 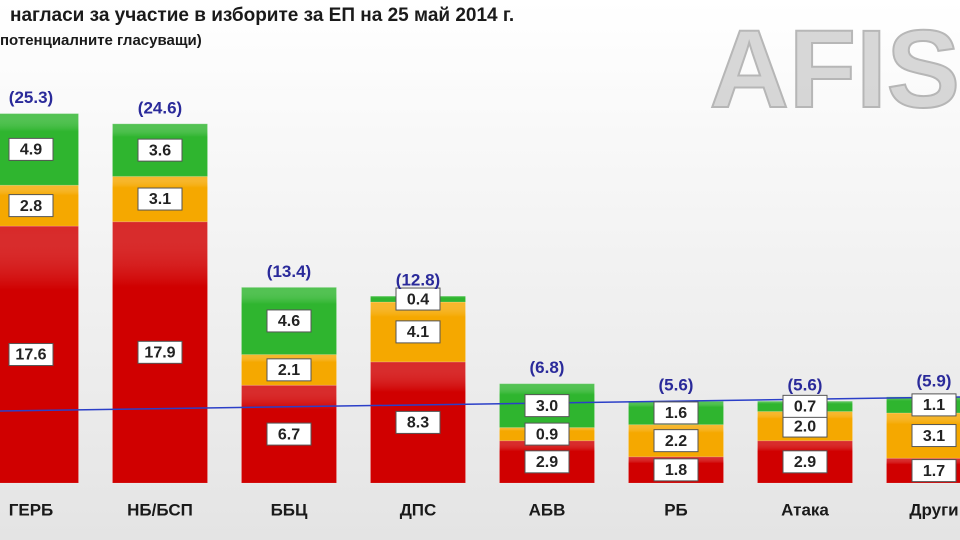 I want to click on value-label: 2.0, so click(x=805, y=426).